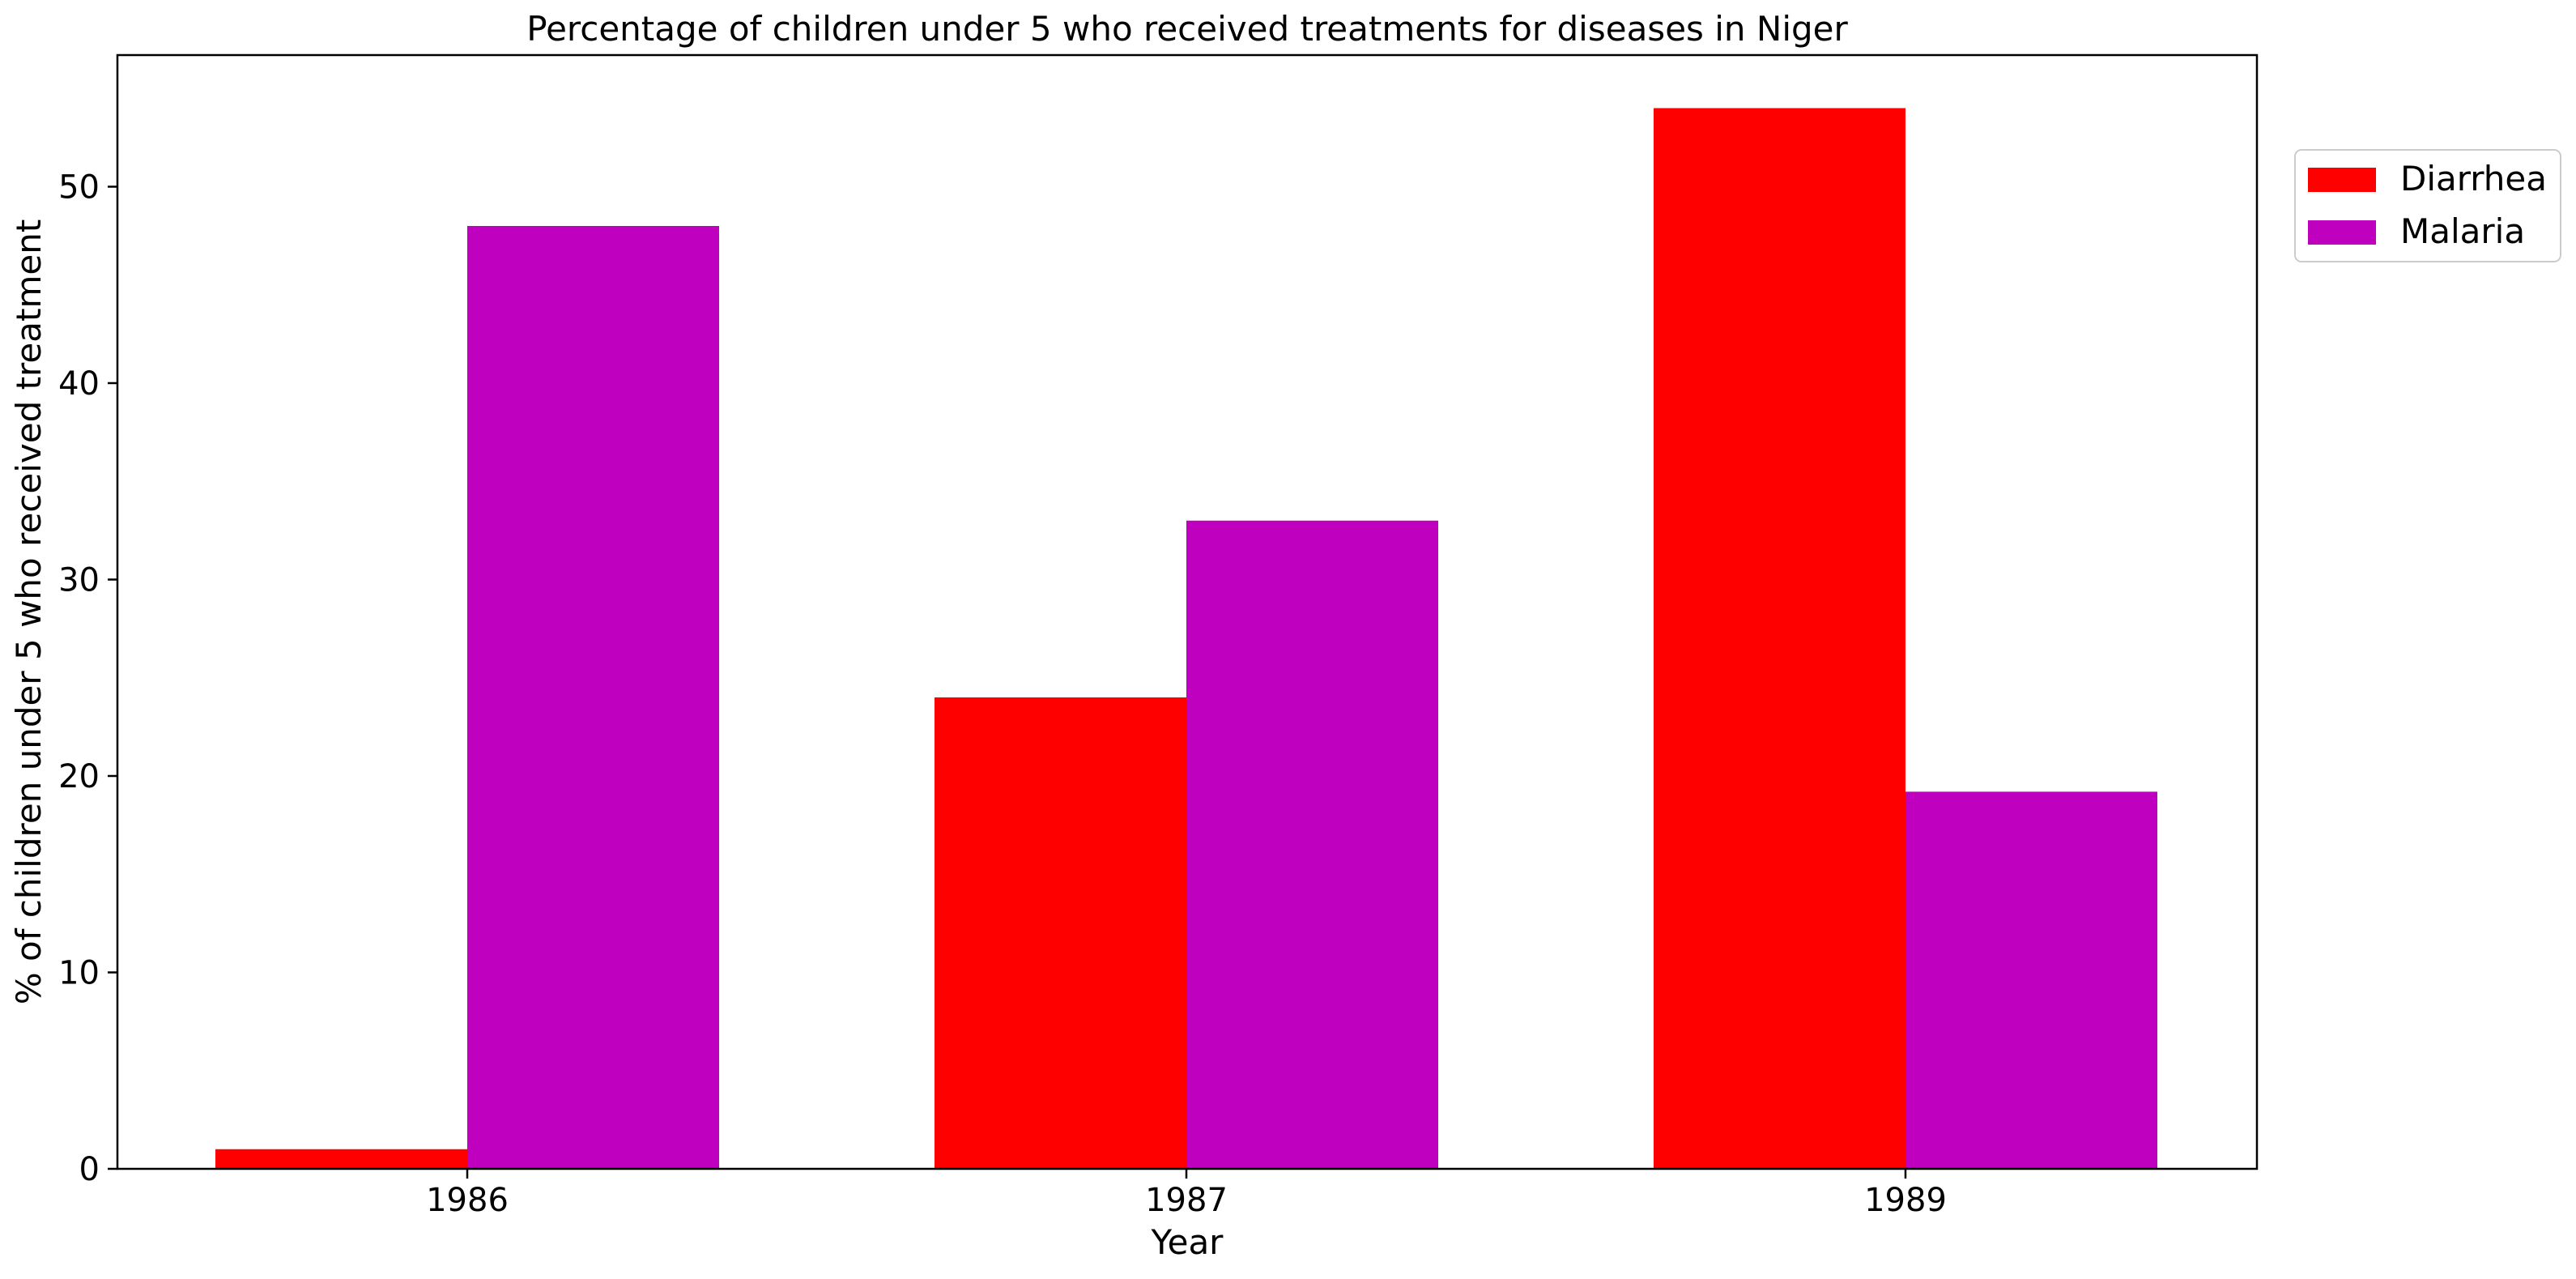 The height and width of the screenshot is (1279, 2576). What do you see at coordinates (79, 580) in the screenshot?
I see `y-tick-label: 30` at bounding box center [79, 580].